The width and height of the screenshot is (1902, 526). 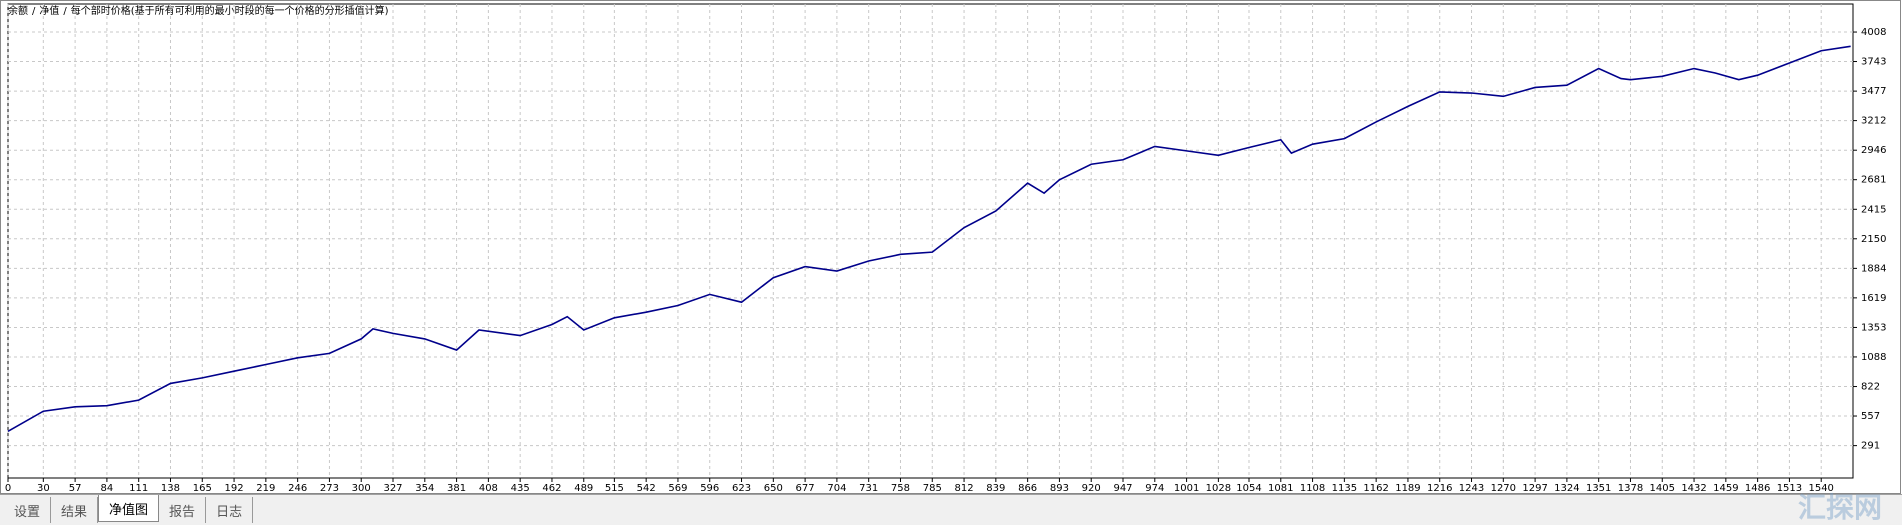 What do you see at coordinates (230, 510) in the screenshot?
I see `tab: 日志` at bounding box center [230, 510].